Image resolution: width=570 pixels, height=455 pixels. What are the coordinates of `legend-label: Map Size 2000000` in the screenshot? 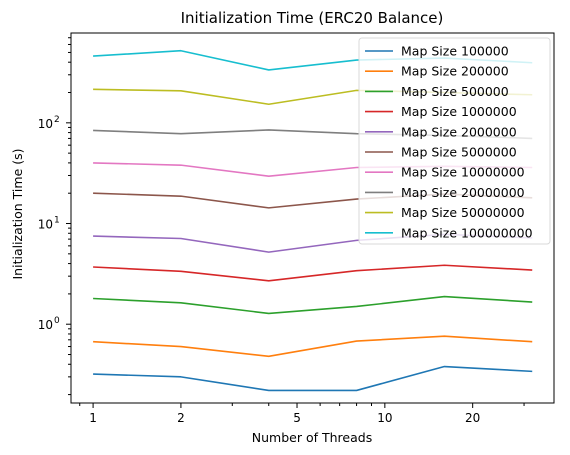 It's located at (459, 131).